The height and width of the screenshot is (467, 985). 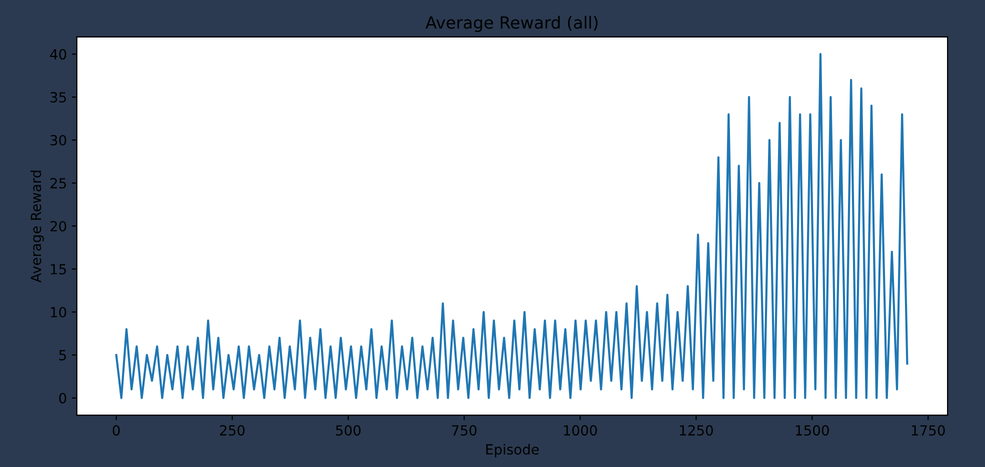 What do you see at coordinates (464, 430) in the screenshot?
I see `x-tick-label: 750` at bounding box center [464, 430].